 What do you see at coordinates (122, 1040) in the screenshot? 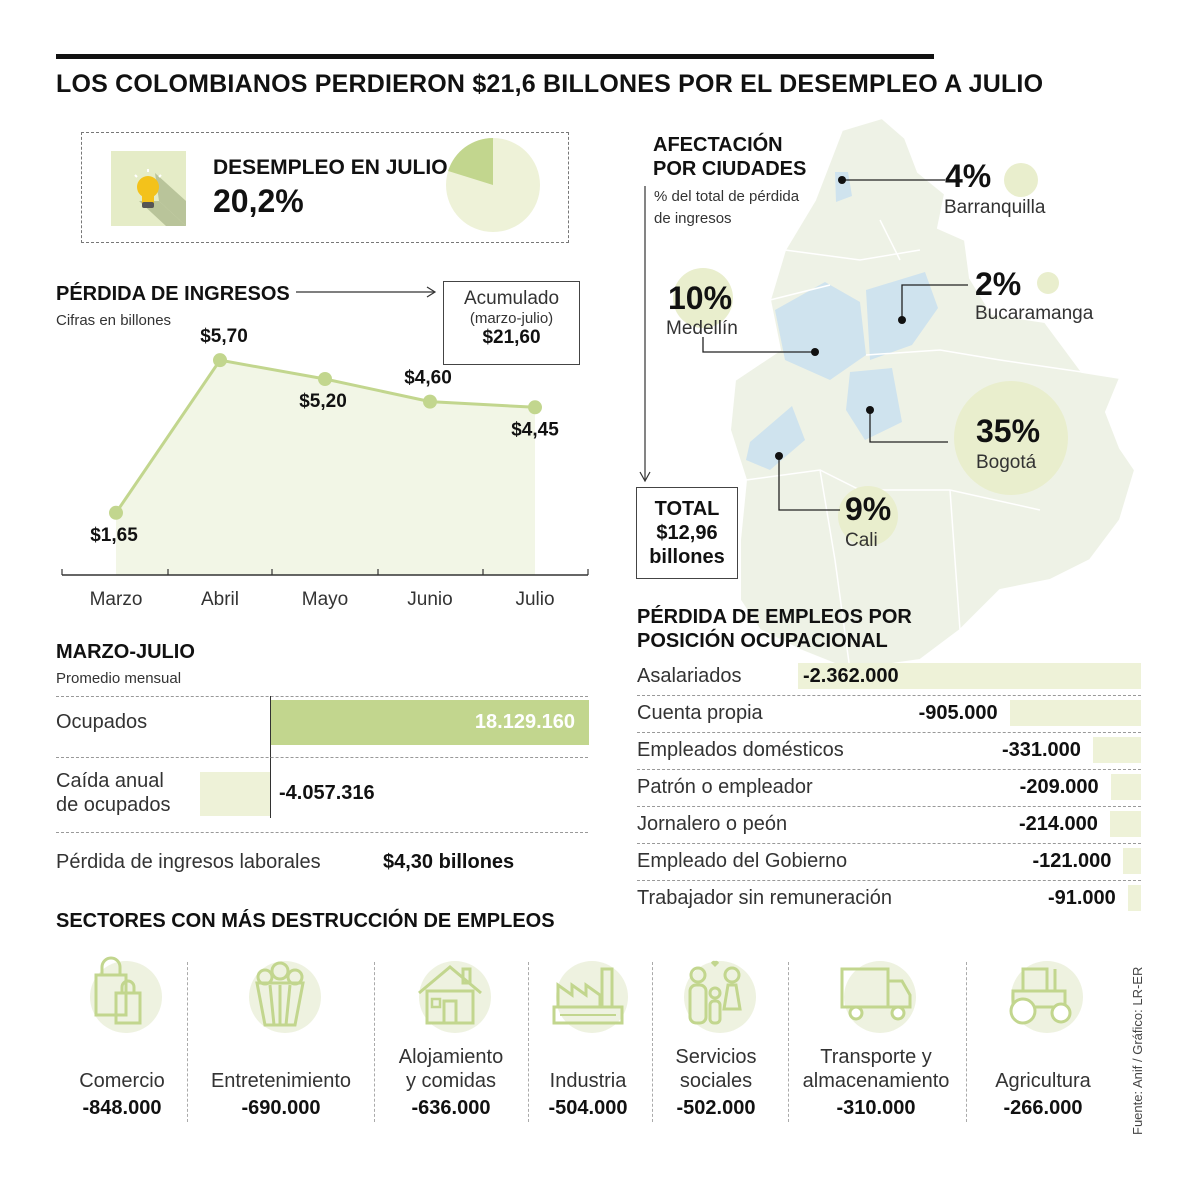
I see `sector-item: Comercio -848.000` at bounding box center [122, 1040].